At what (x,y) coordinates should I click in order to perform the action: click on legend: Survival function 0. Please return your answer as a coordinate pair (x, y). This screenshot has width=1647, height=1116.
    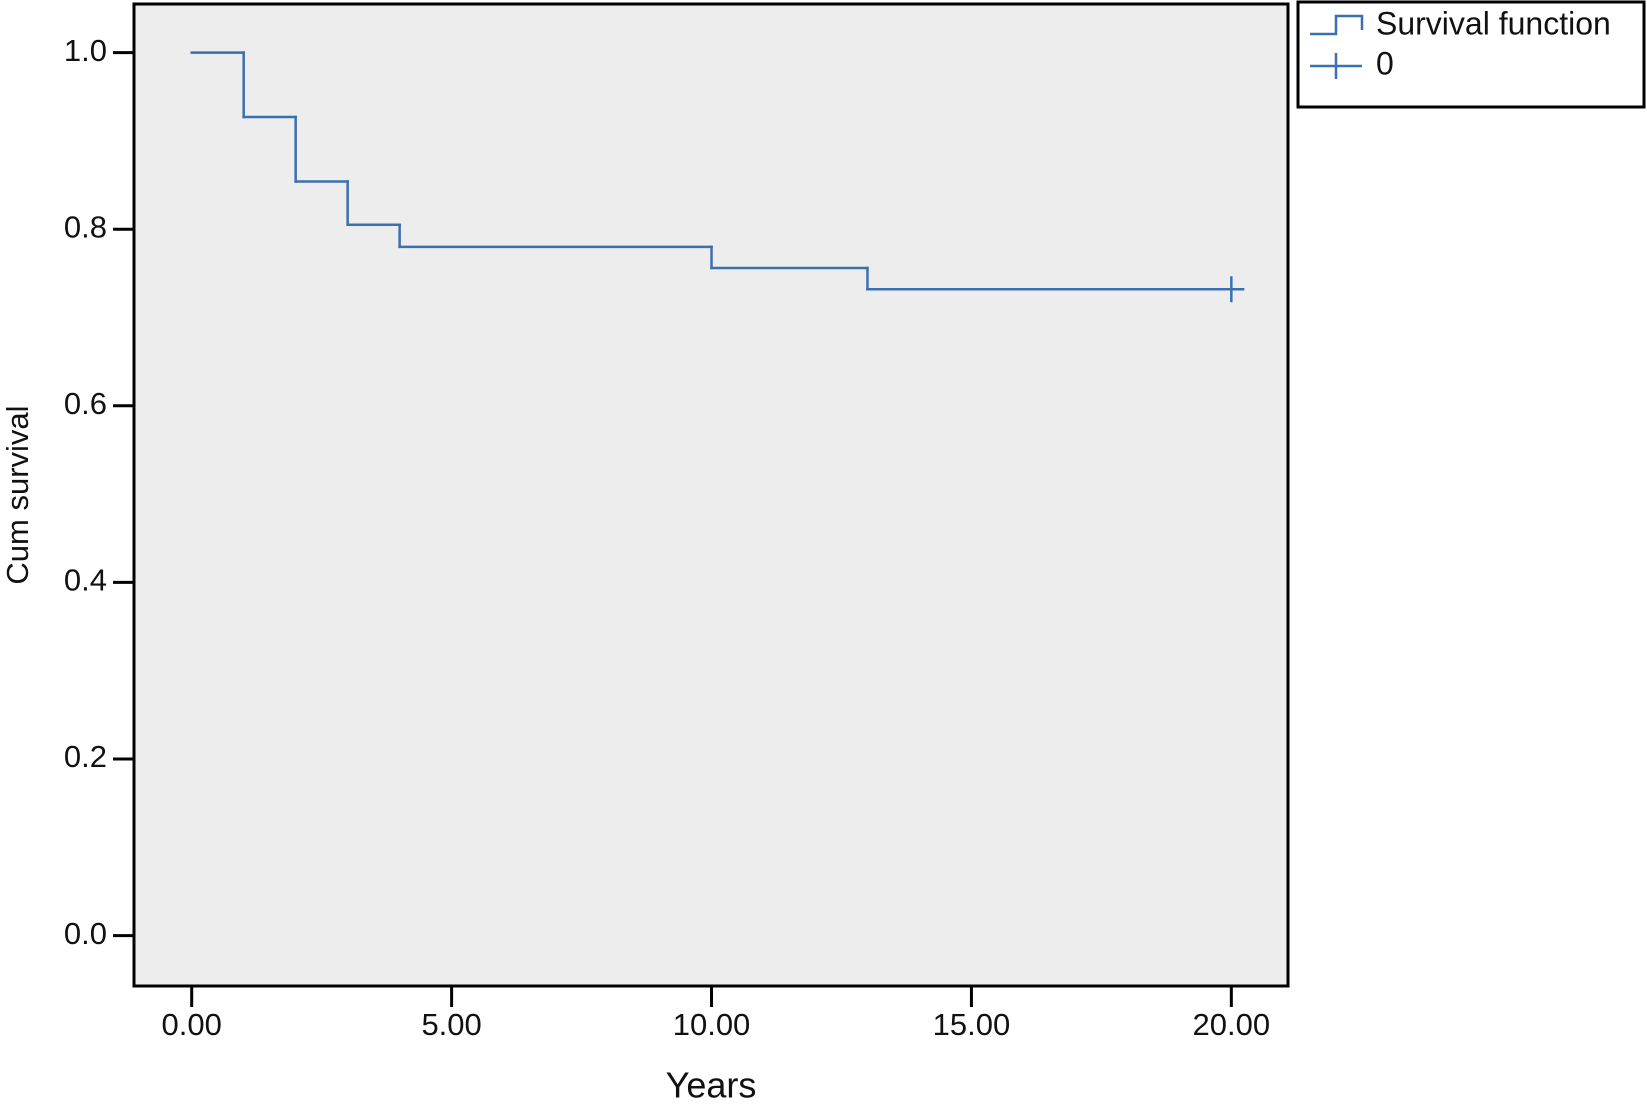
    Looking at the image, I should click on (1471, 54).